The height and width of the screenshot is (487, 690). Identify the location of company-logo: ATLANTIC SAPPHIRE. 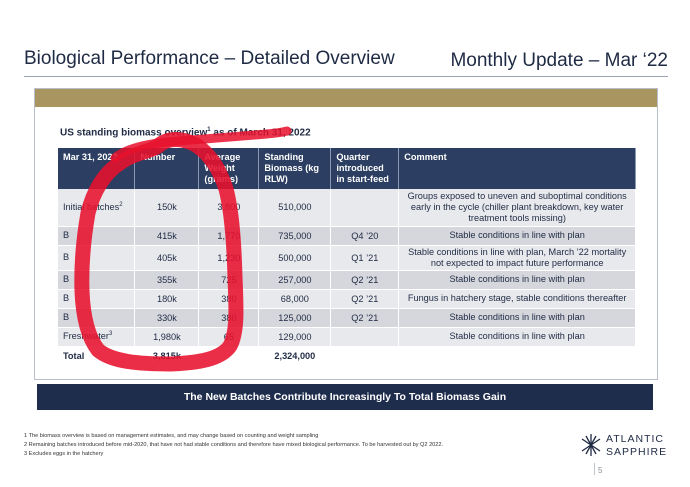
(628, 447).